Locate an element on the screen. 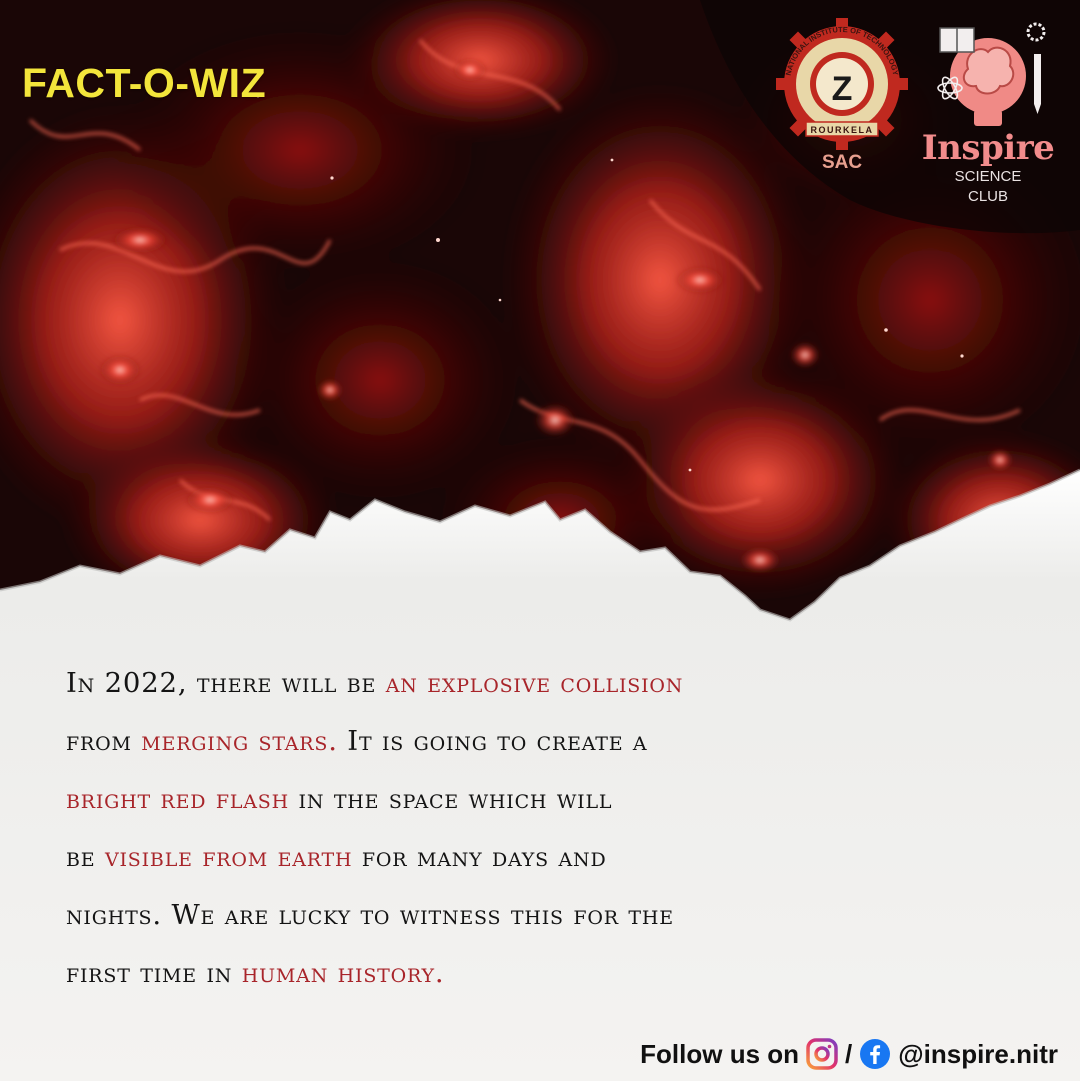 The image size is (1080, 1081). social-handle: @inspire.nitr is located at coordinates (978, 1053).